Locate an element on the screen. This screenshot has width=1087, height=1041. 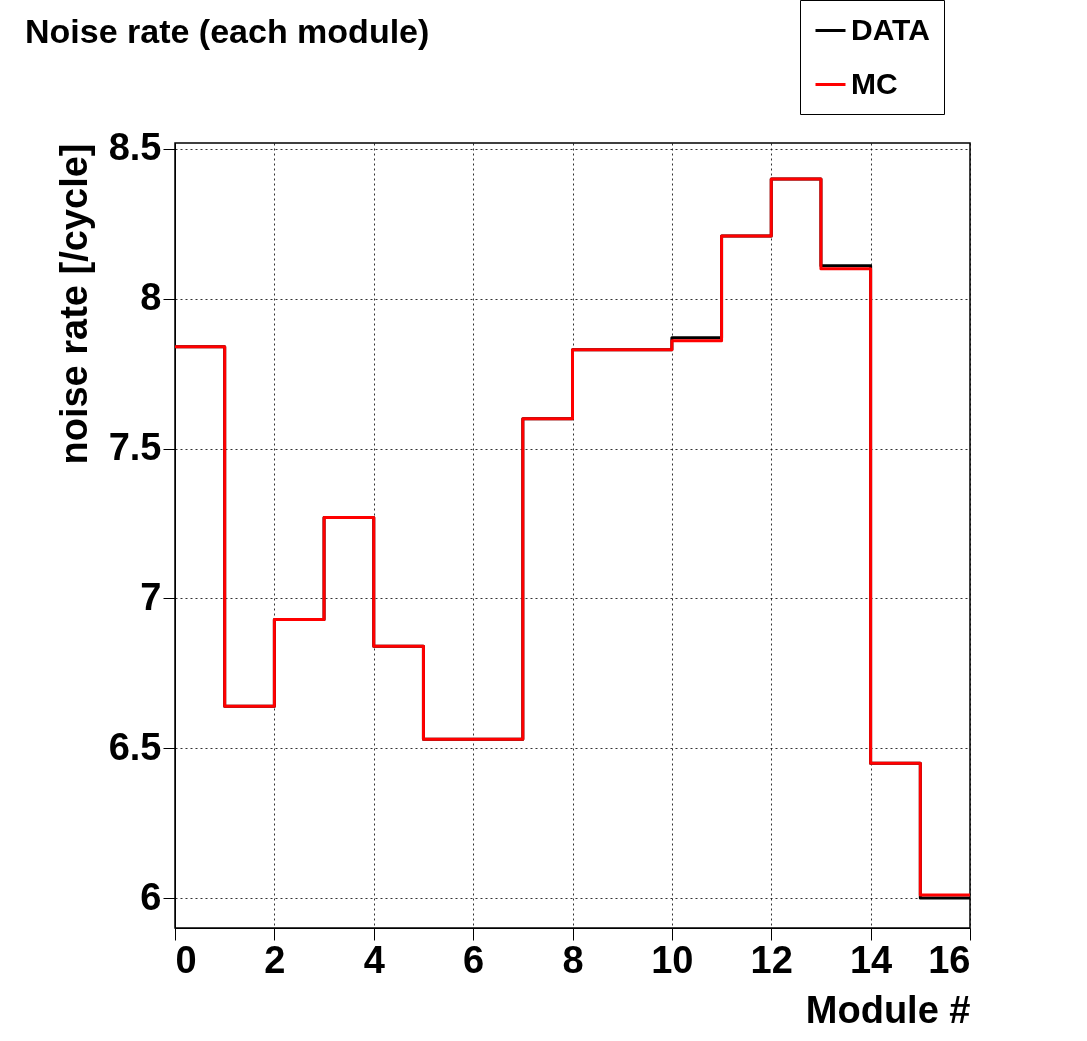
x-tick-label: 14 is located at coordinates (871, 959).